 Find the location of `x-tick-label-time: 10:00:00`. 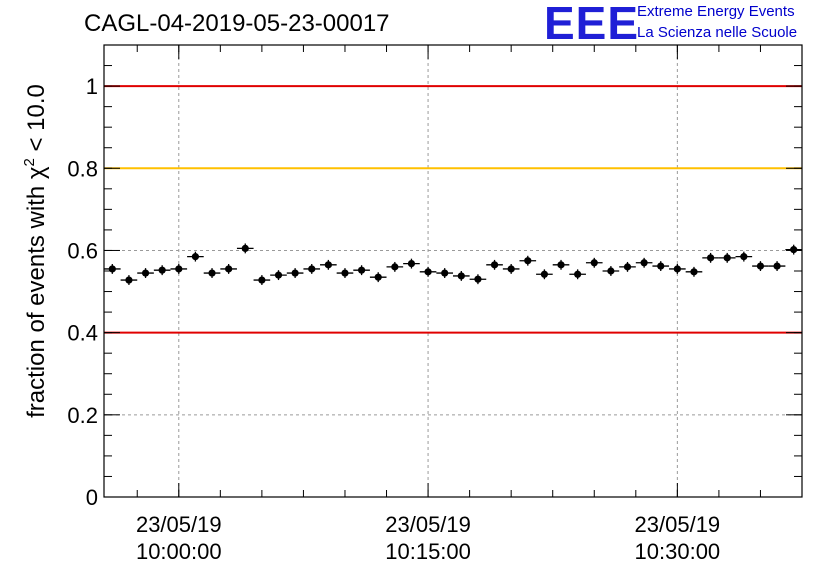

x-tick-label-time: 10:00:00 is located at coordinates (179, 551).